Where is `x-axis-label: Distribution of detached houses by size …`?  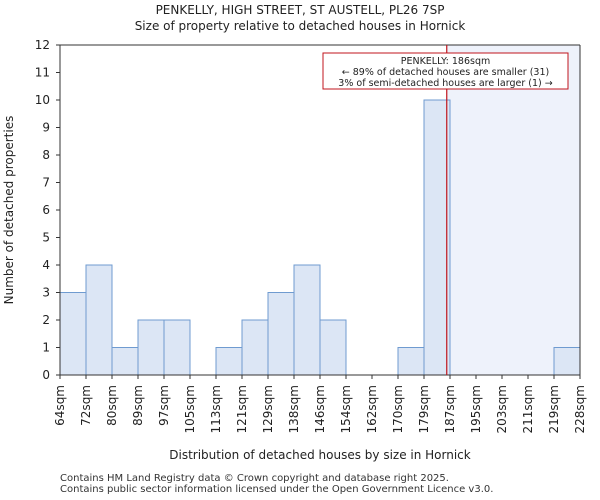 x-axis-label: Distribution of detached houses by size … is located at coordinates (320, 455).